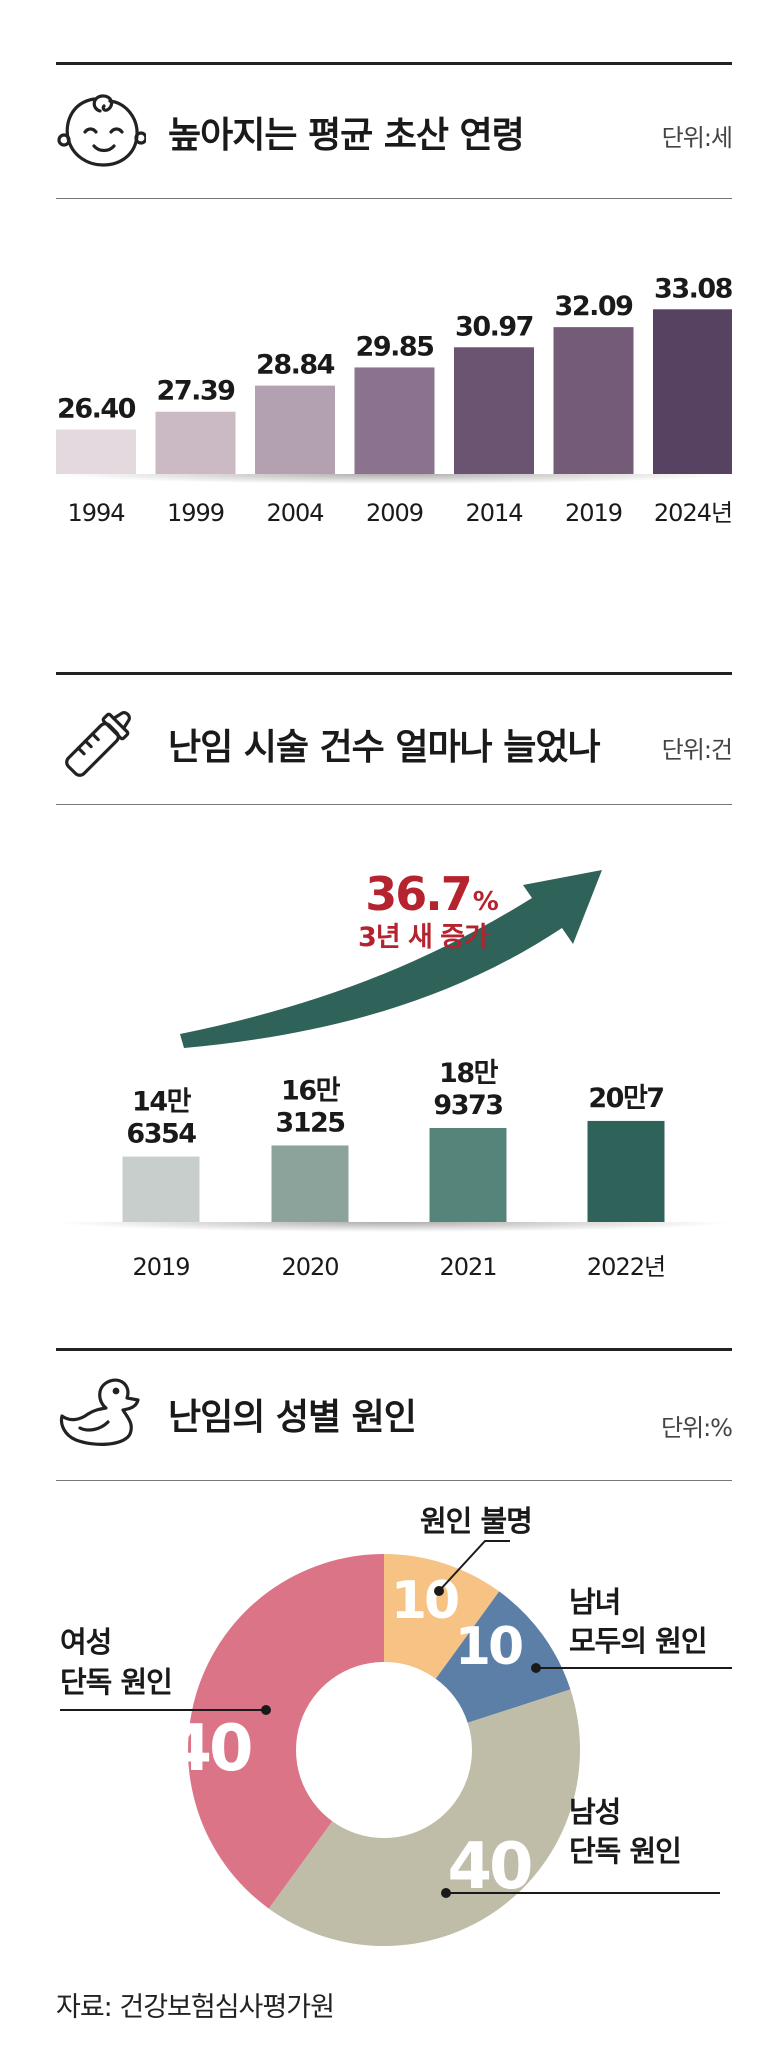 The width and height of the screenshot is (774, 2068). I want to click on data-label: 9373, so click(467, 1105).